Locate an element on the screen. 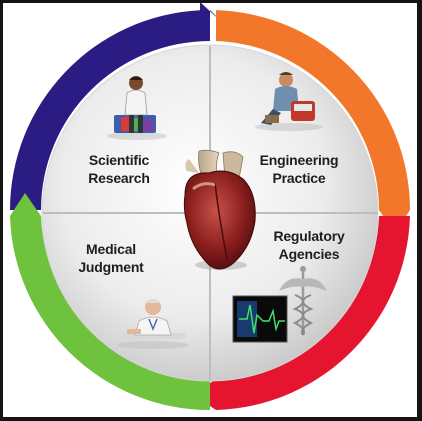  label-engineering-practice-line2: Practice is located at coordinates (299, 178).